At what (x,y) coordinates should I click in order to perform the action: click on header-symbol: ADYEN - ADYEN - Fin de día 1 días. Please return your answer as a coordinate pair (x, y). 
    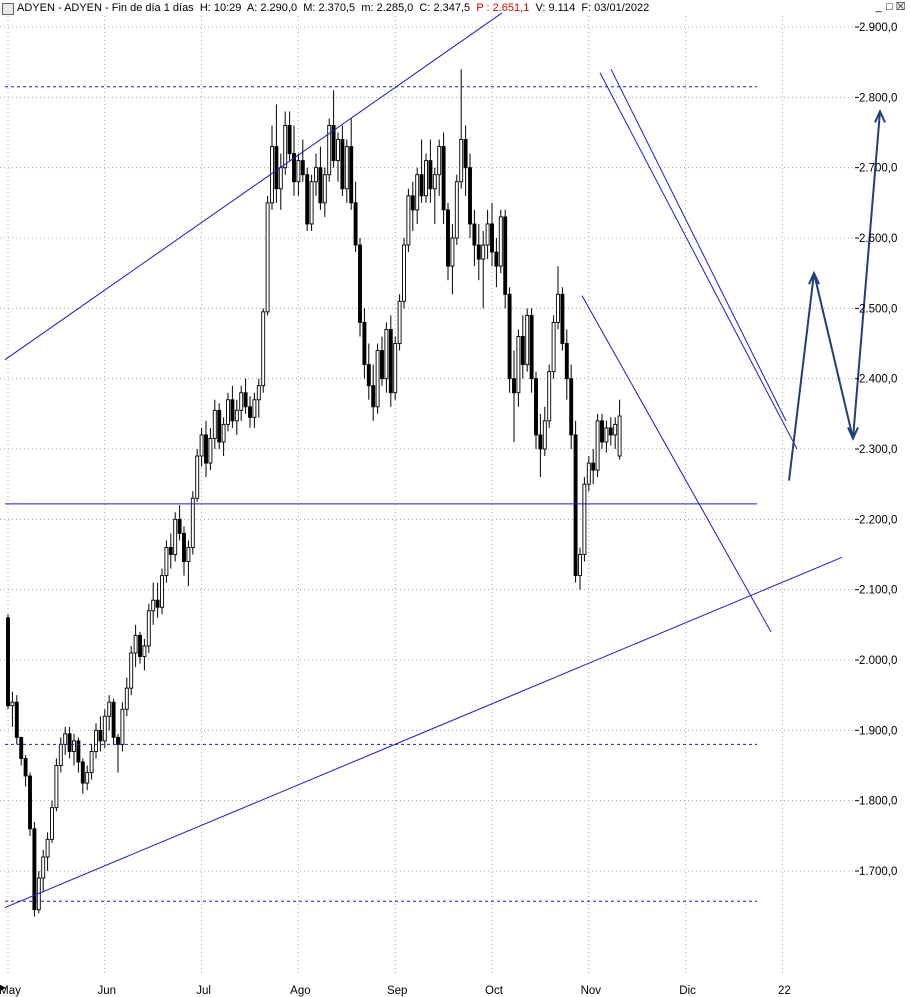
    Looking at the image, I should click on (105, 8).